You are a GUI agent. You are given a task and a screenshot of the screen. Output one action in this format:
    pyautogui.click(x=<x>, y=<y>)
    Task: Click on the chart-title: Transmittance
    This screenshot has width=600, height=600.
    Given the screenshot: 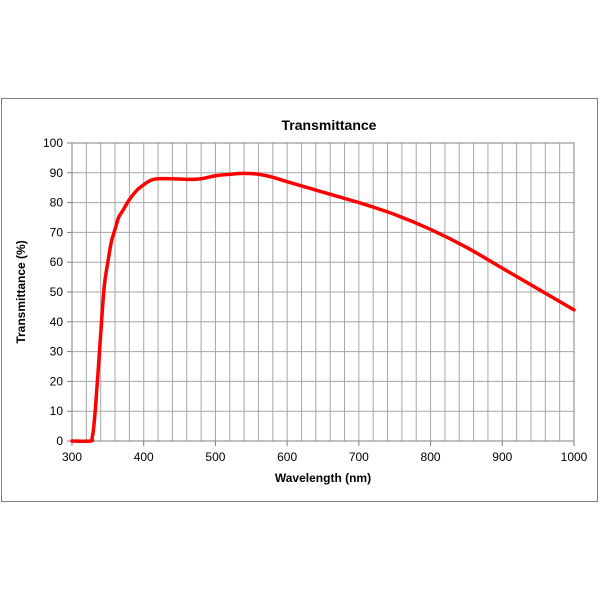 What is the action you would take?
    pyautogui.click(x=329, y=125)
    